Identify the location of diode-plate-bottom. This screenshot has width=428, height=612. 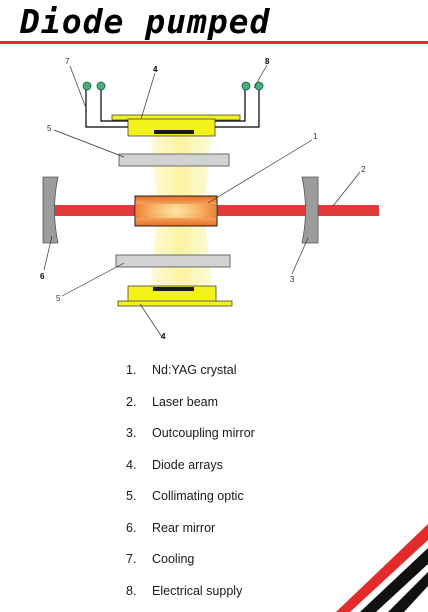
(175, 303).